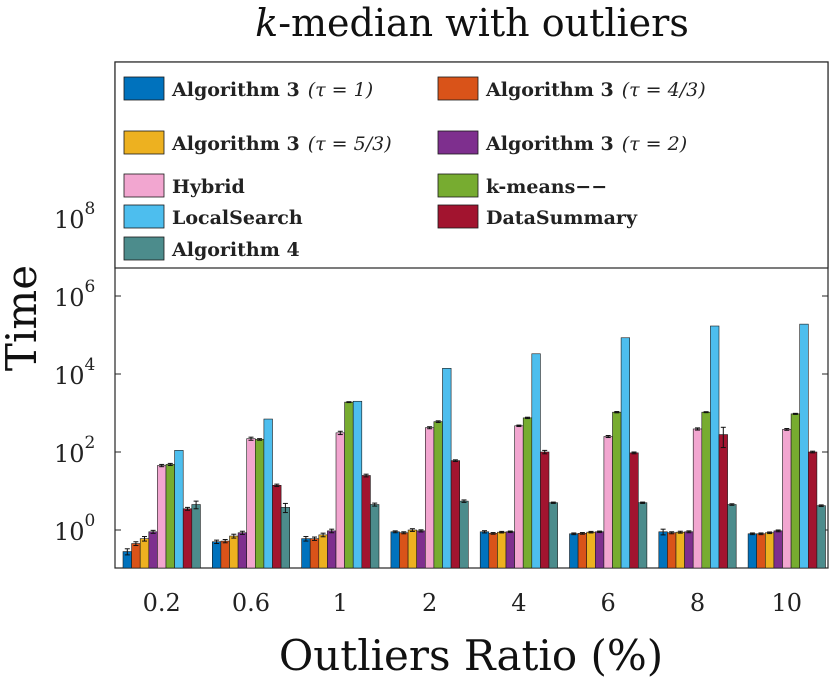 The width and height of the screenshot is (830, 684). I want to click on legend-label-5: k-means−−, so click(546, 187).